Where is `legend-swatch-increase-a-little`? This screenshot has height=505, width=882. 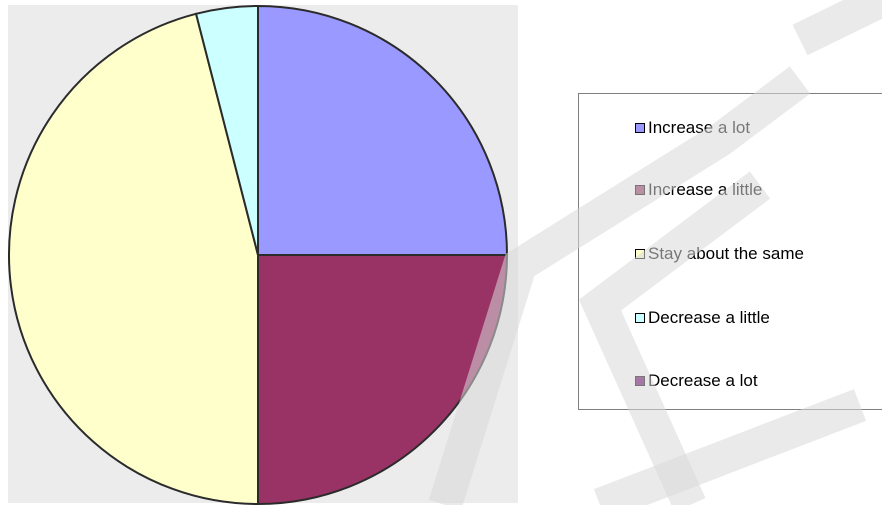 legend-swatch-increase-a-little is located at coordinates (640, 190).